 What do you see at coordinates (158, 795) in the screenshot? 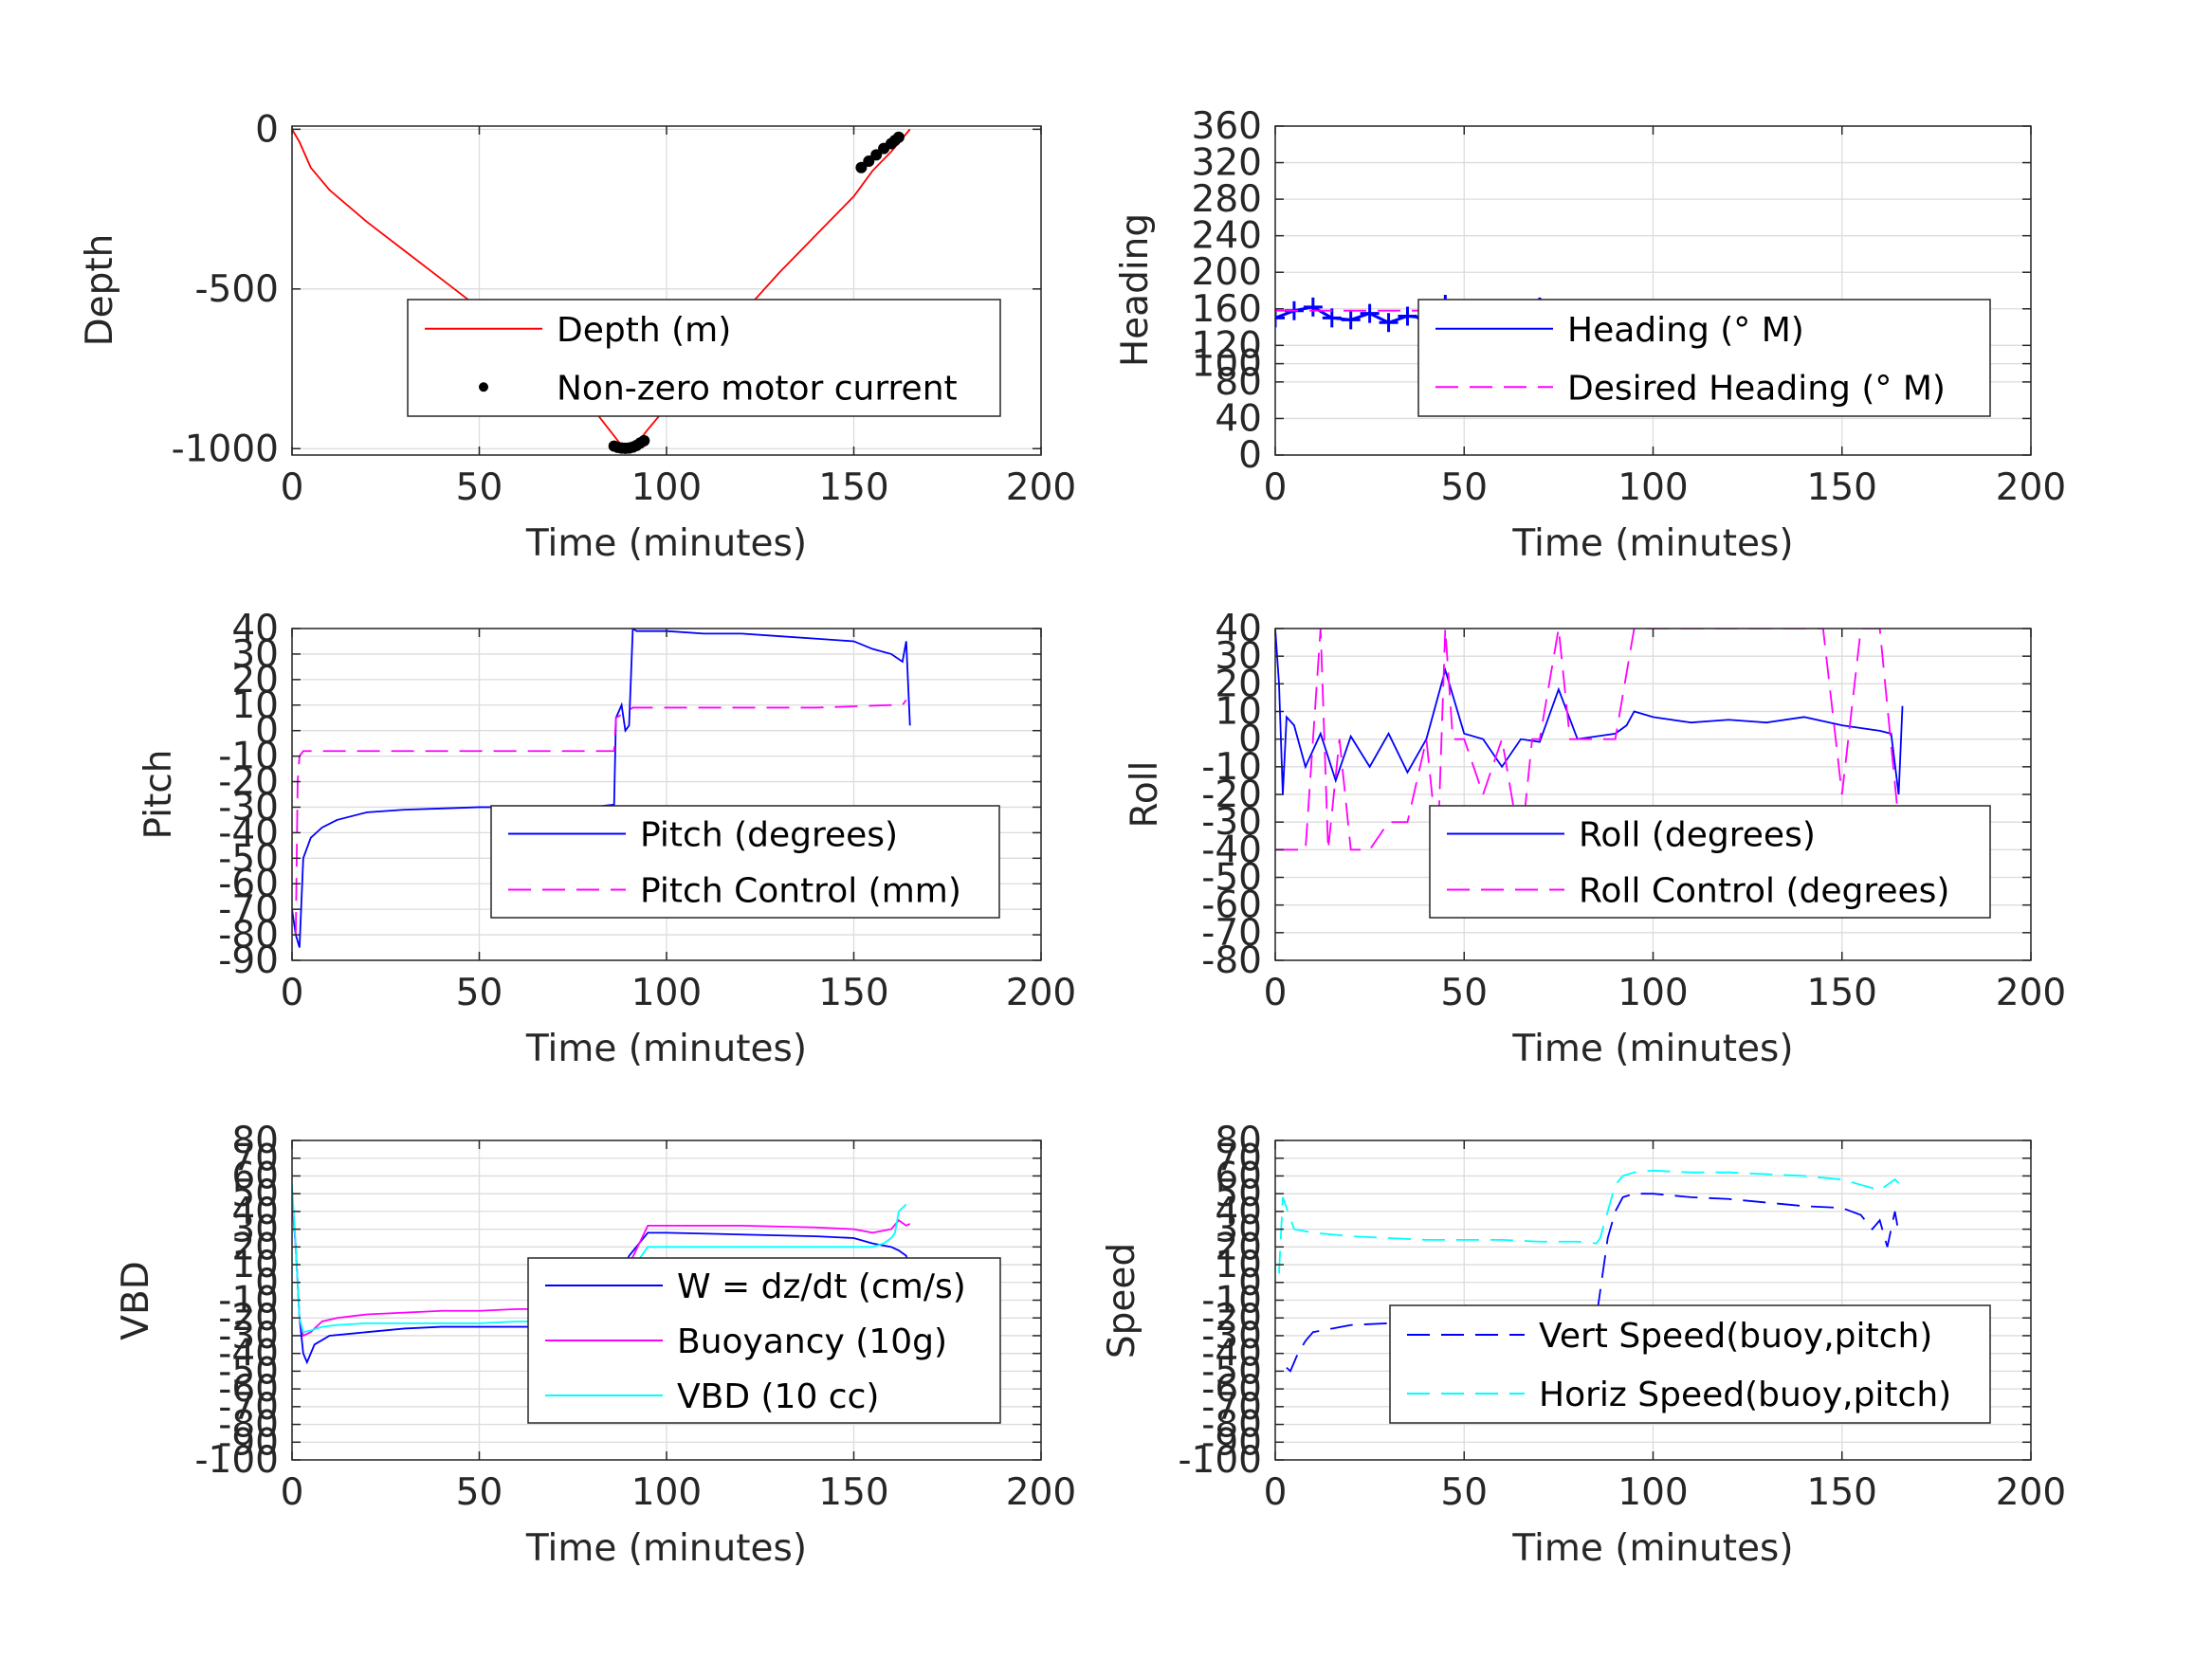
I see `y-axis-label: Pitch` at bounding box center [158, 795].